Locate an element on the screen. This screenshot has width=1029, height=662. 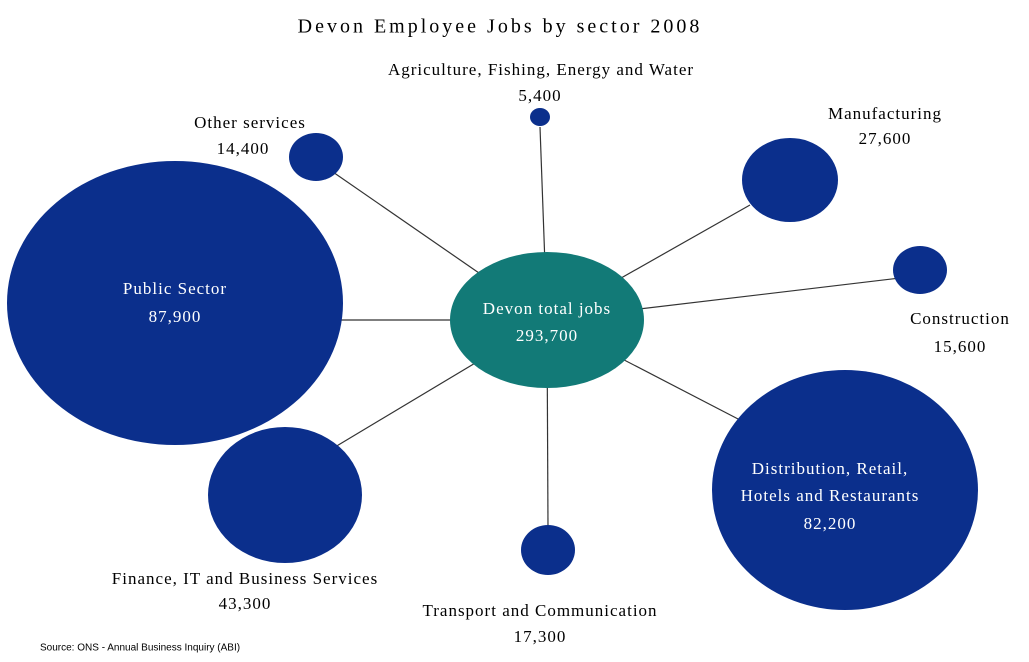
node-value: 27,600 is located at coordinates (885, 138).